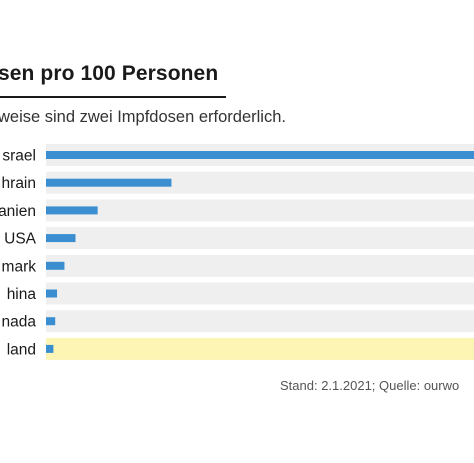 Image resolution: width=474 pixels, height=463 pixels. Describe the element at coordinates (19, 183) in the screenshot. I see `category-label-hrain: hrain` at that location.